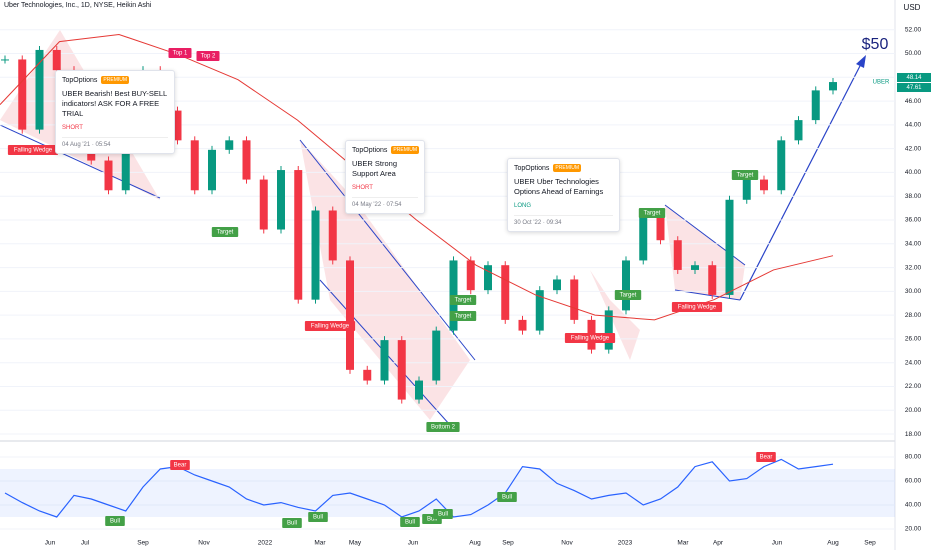 The height and width of the screenshot is (550, 932). What do you see at coordinates (913, 481) in the screenshot?
I see `y-tick-label: 60.00` at bounding box center [913, 481].